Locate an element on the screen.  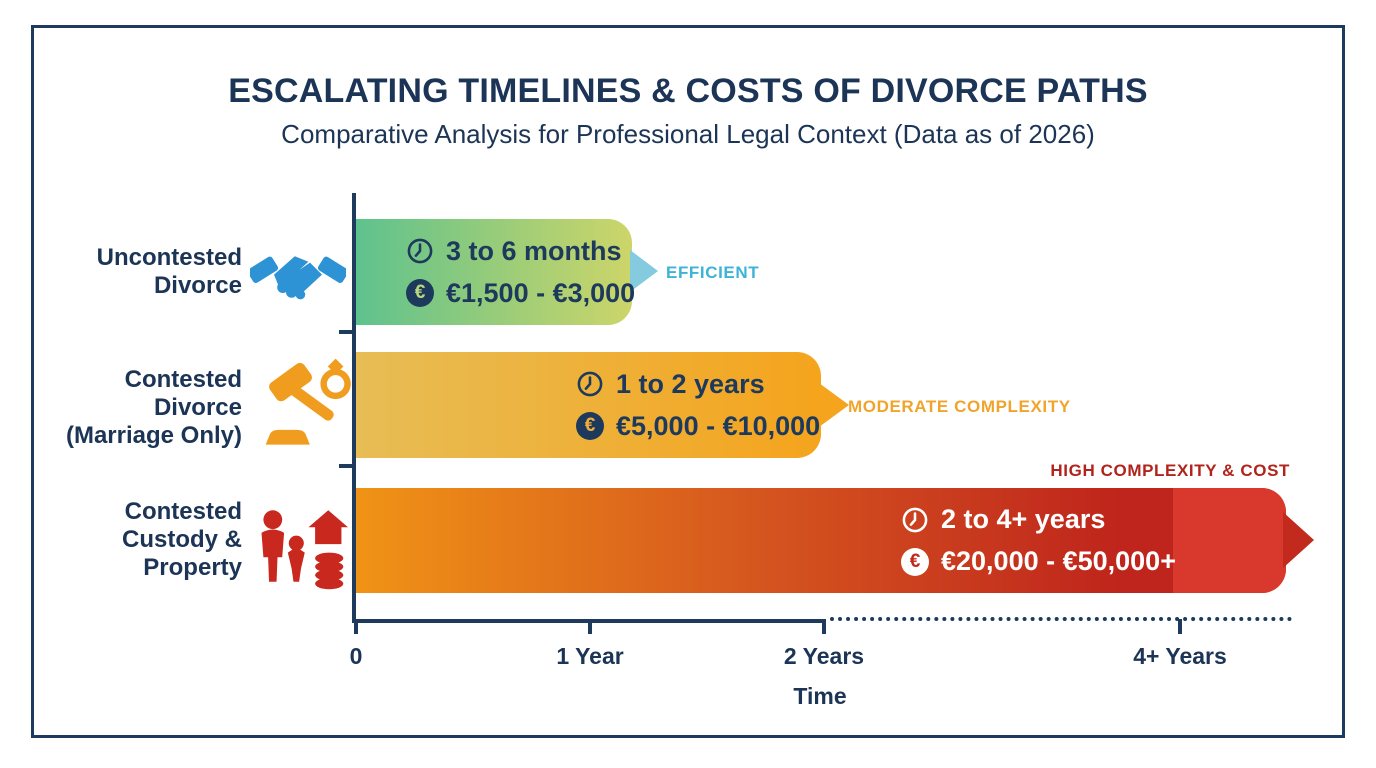
x-tick-label: 0 is located at coordinates (356, 656).